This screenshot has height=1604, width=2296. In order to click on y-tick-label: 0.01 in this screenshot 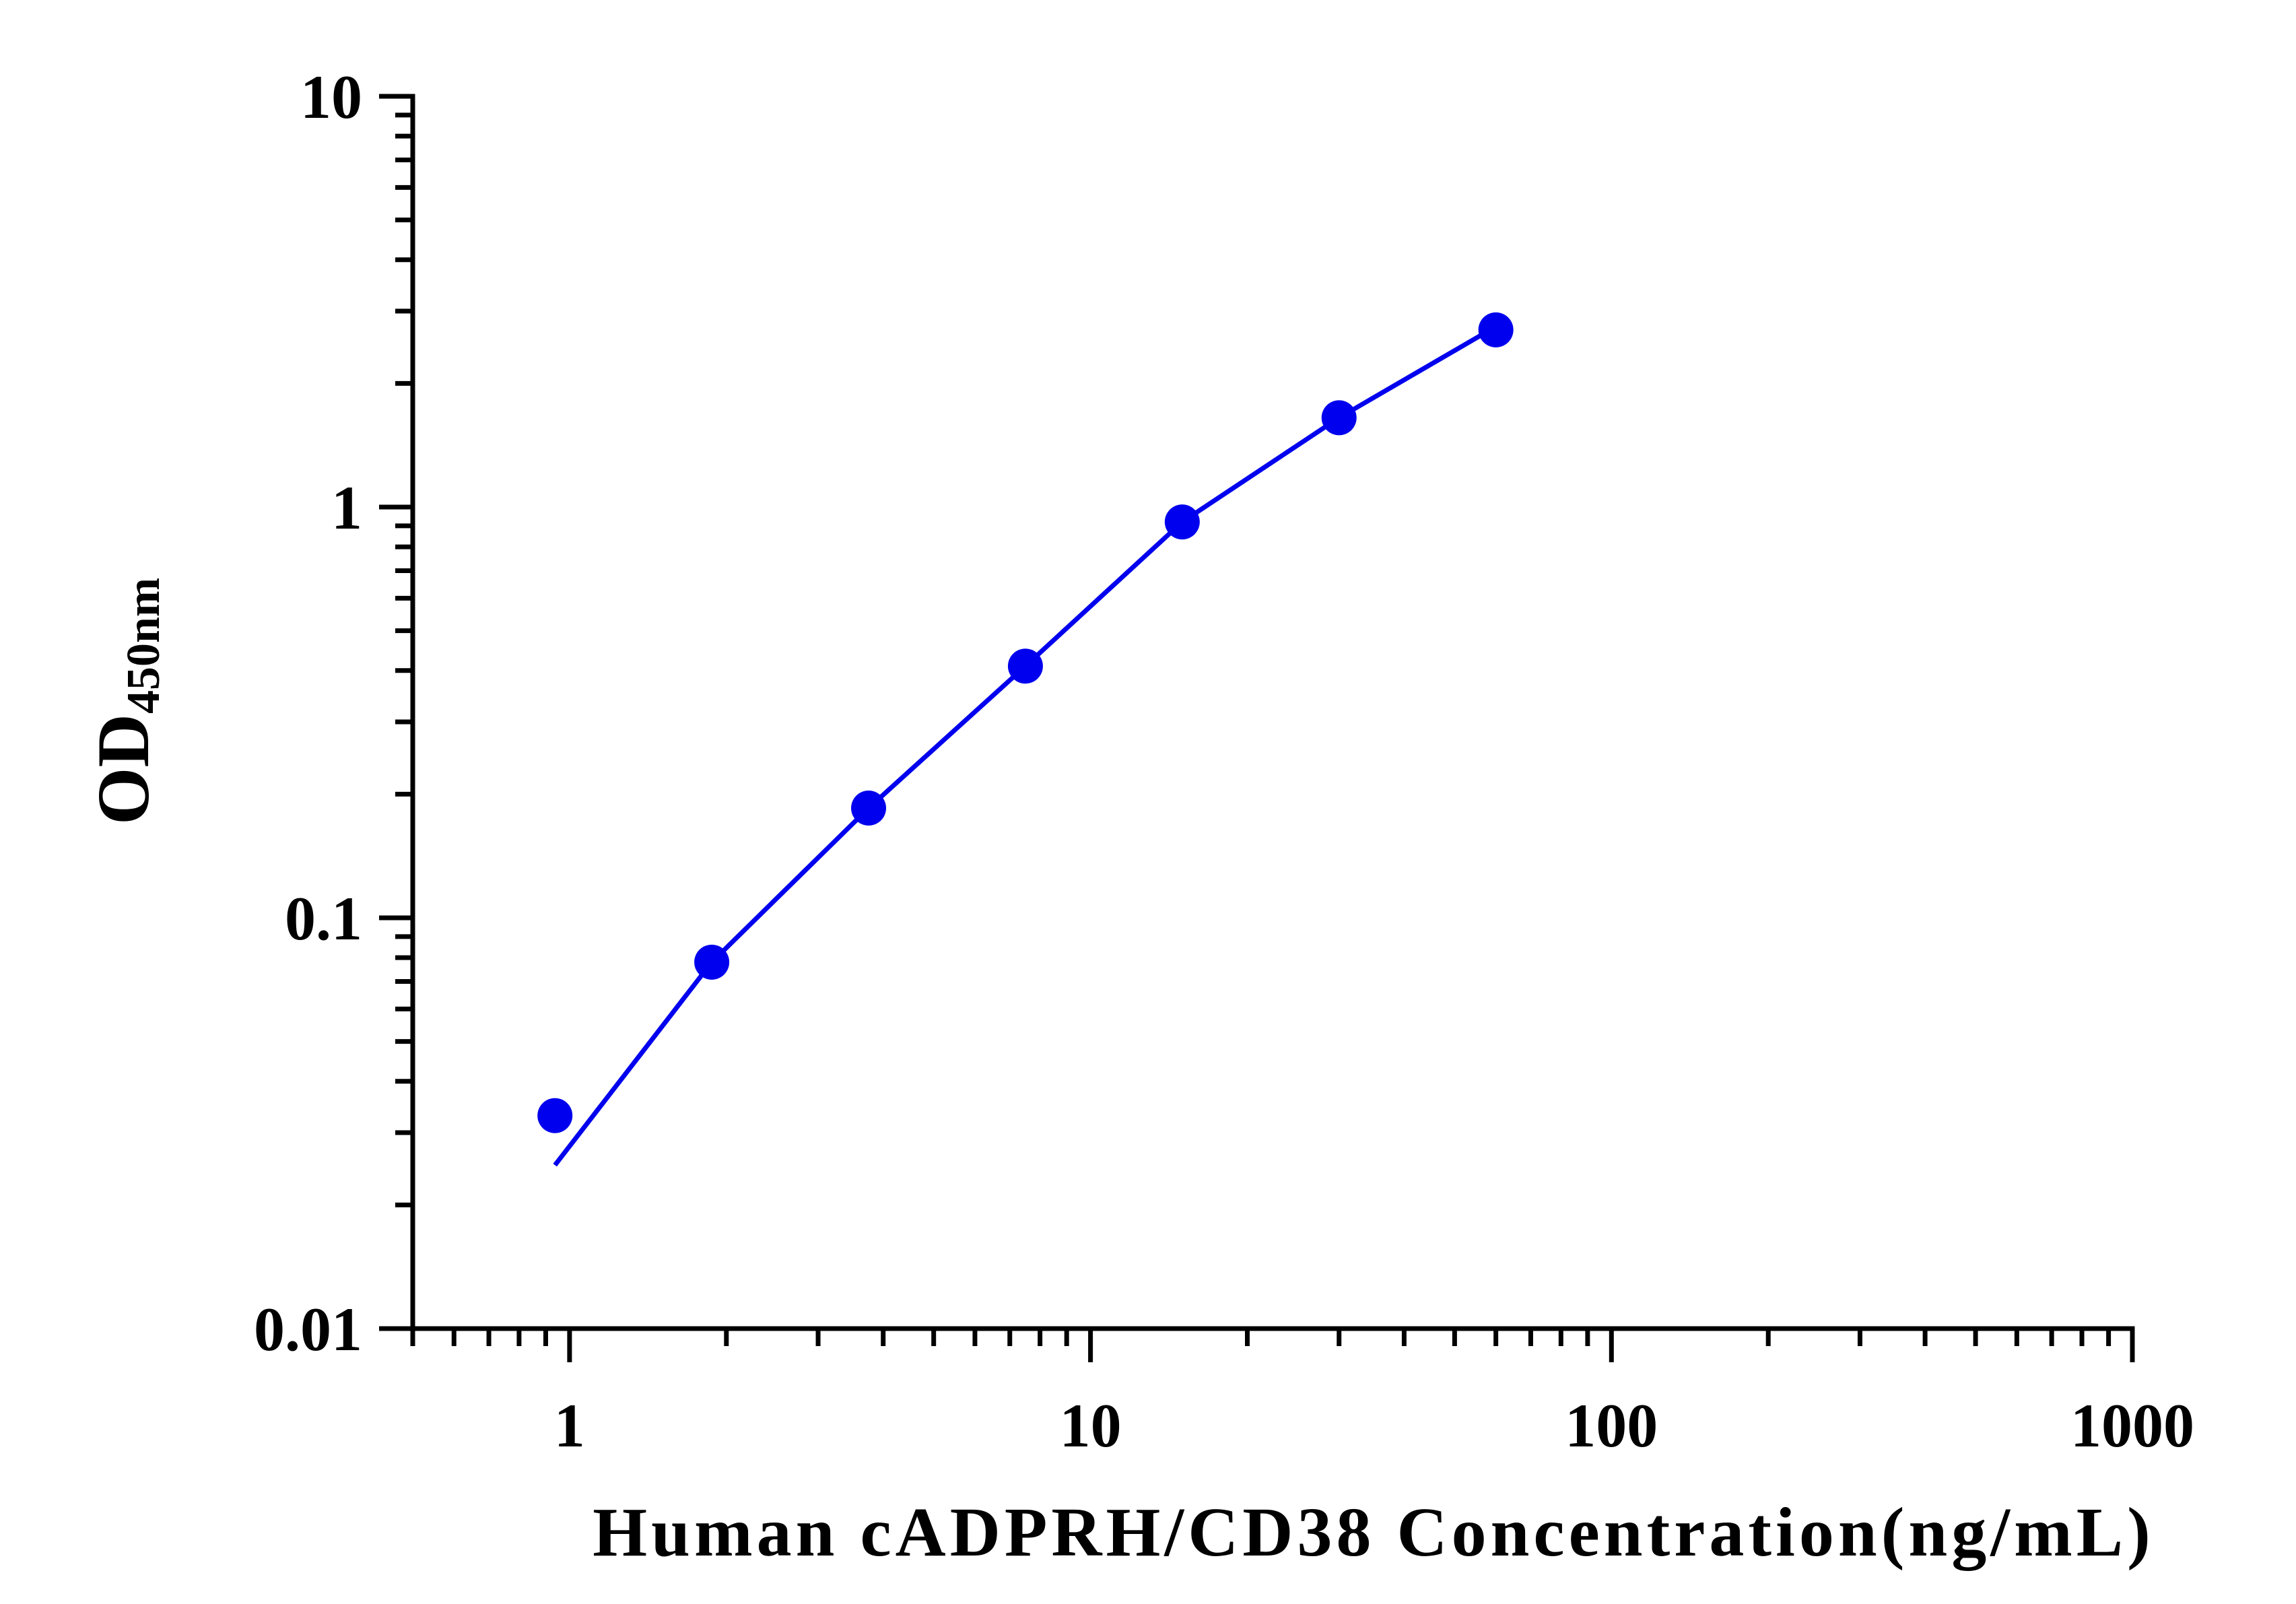, I will do `click(308, 1330)`.